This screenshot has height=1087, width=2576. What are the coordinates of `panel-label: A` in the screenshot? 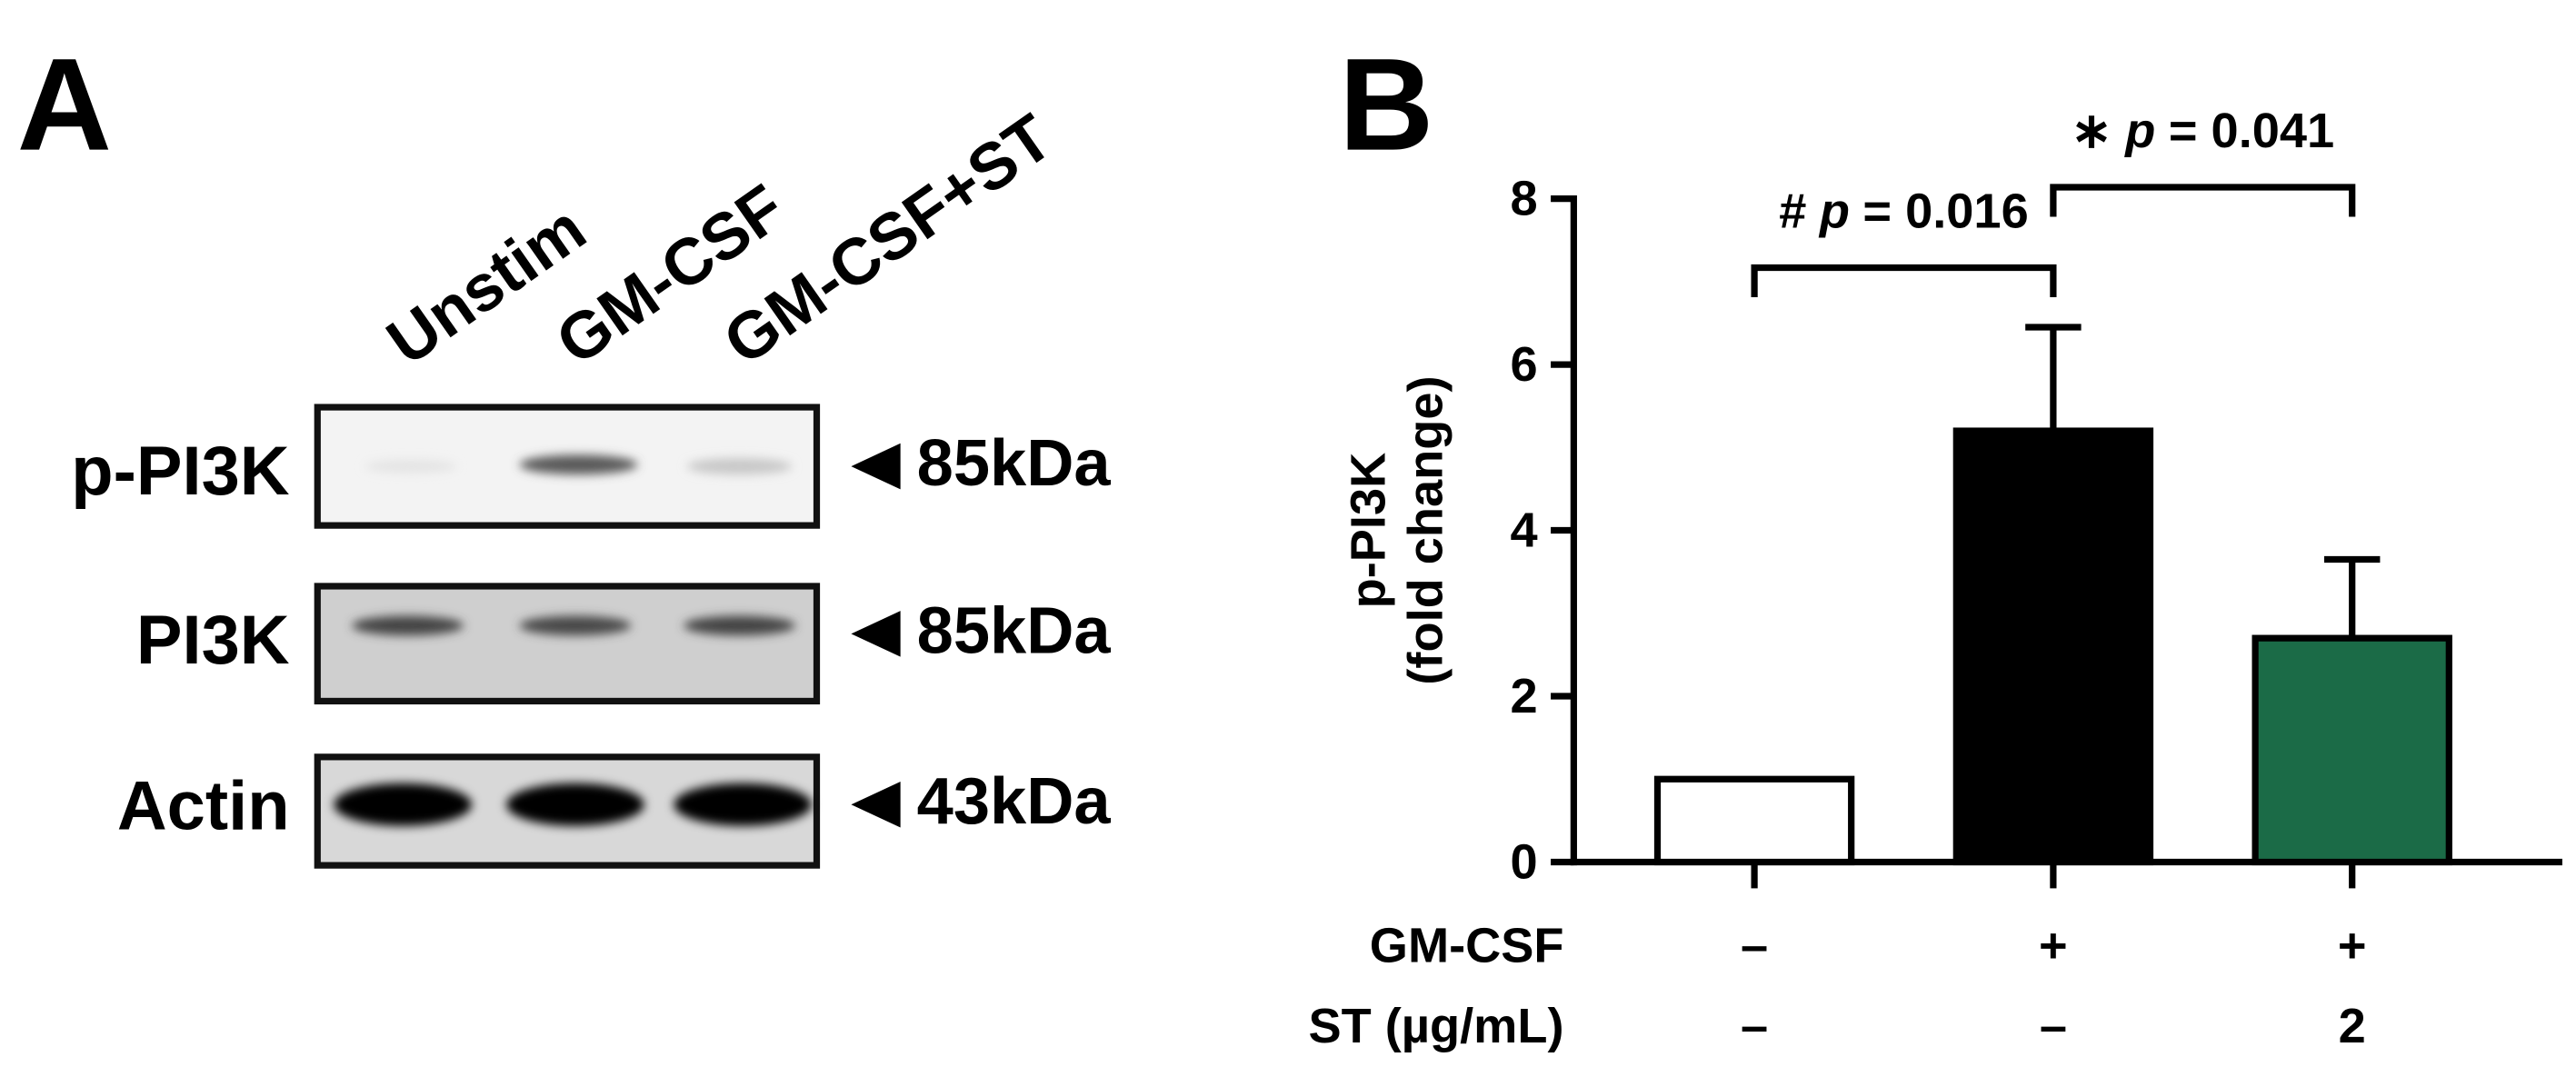 It's located at (64, 105).